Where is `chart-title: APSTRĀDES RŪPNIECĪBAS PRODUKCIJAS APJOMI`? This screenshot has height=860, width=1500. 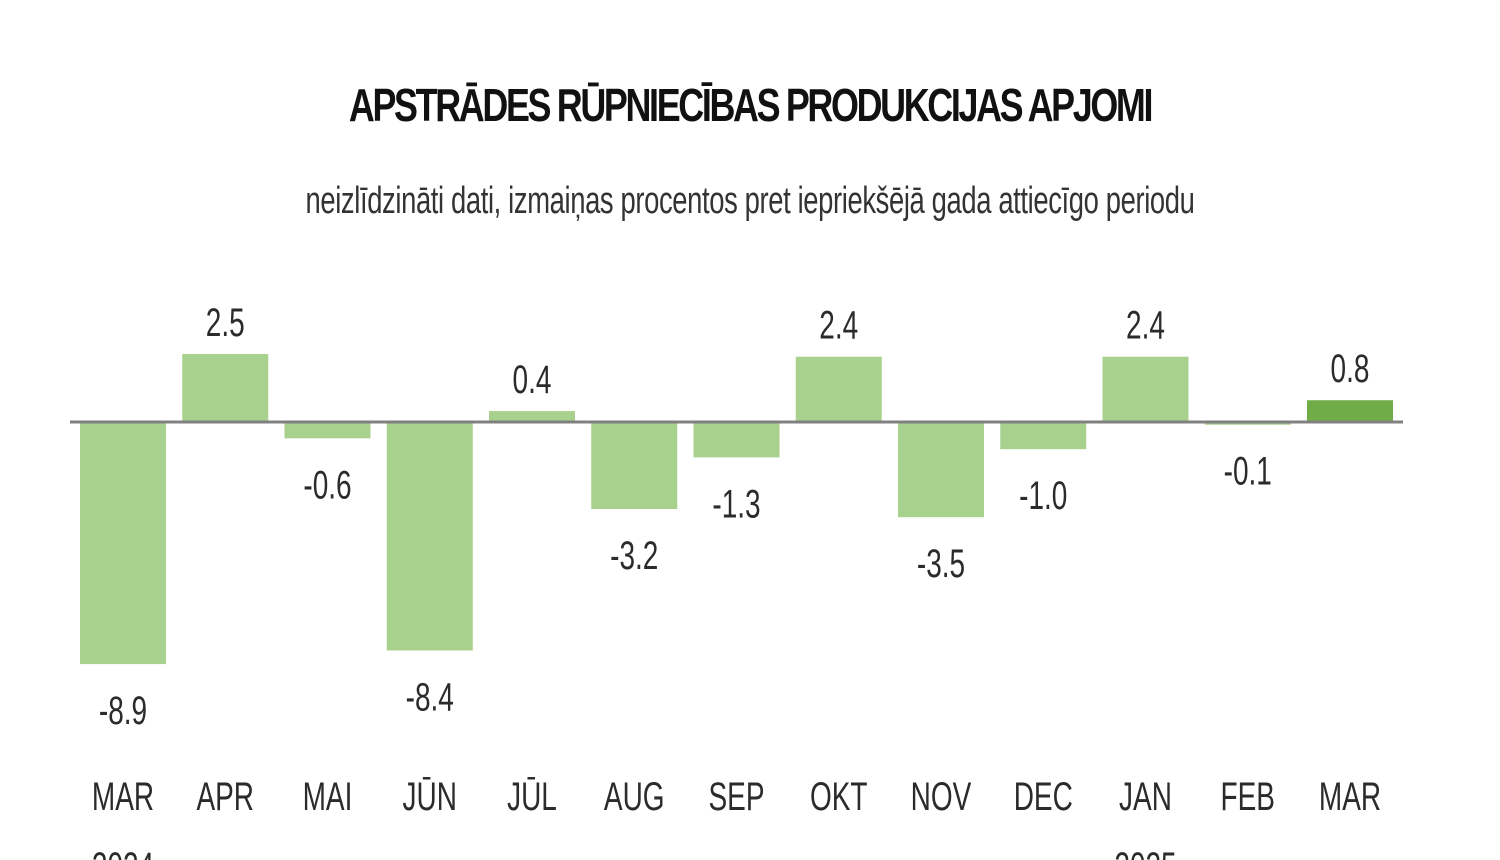 chart-title: APSTRĀDES RŪPNIECĪBAS PRODUKCIJAS APJOMI is located at coordinates (751, 105).